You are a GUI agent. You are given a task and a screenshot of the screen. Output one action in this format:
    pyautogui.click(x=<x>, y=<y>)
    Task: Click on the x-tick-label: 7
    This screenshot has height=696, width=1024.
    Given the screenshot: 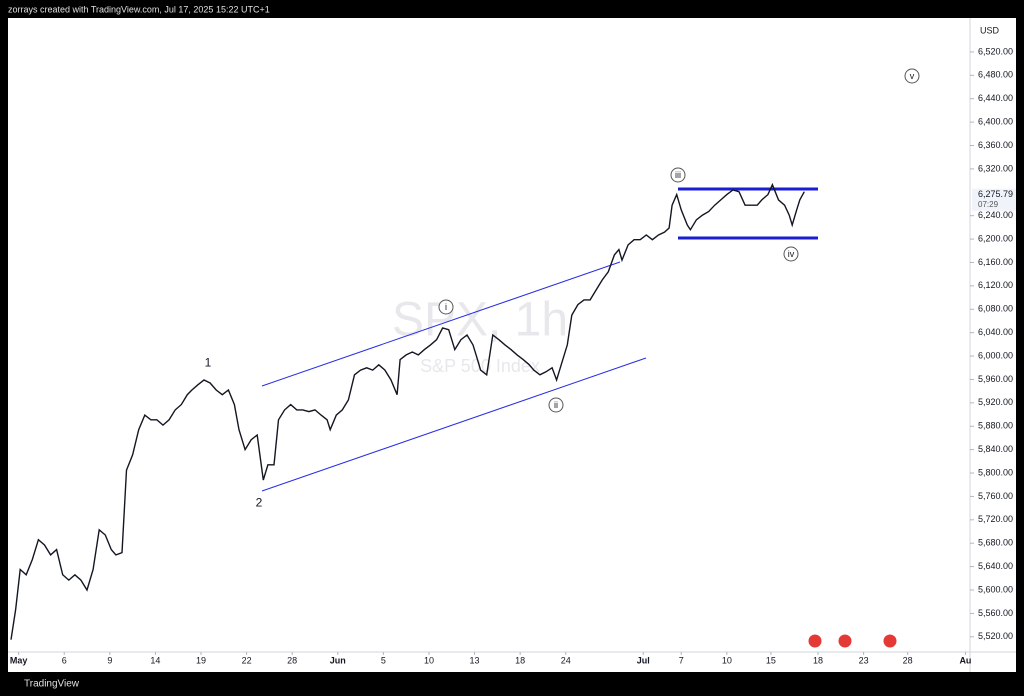 What is the action you would take?
    pyautogui.click(x=681, y=660)
    